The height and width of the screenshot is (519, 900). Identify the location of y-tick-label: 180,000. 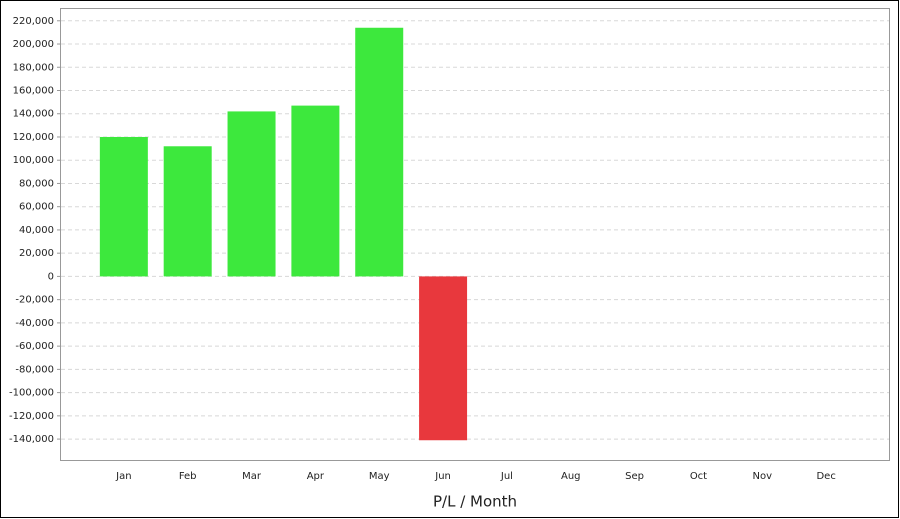
(33, 67).